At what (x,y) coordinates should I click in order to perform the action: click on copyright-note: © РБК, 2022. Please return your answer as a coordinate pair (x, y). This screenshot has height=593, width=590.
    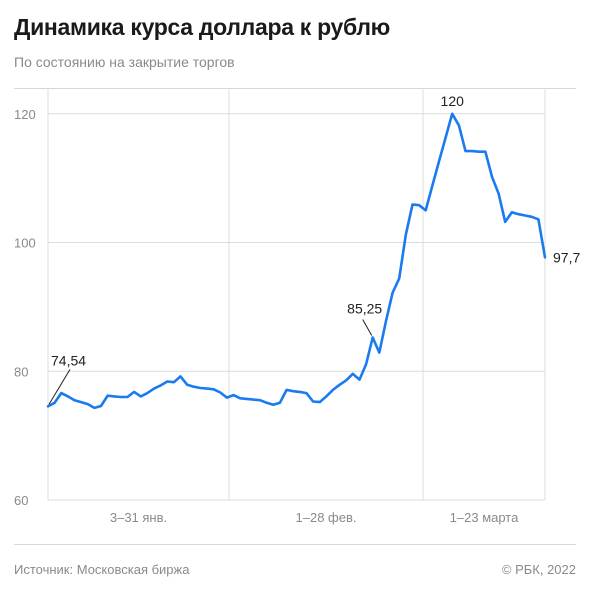
    Looking at the image, I should click on (538, 569).